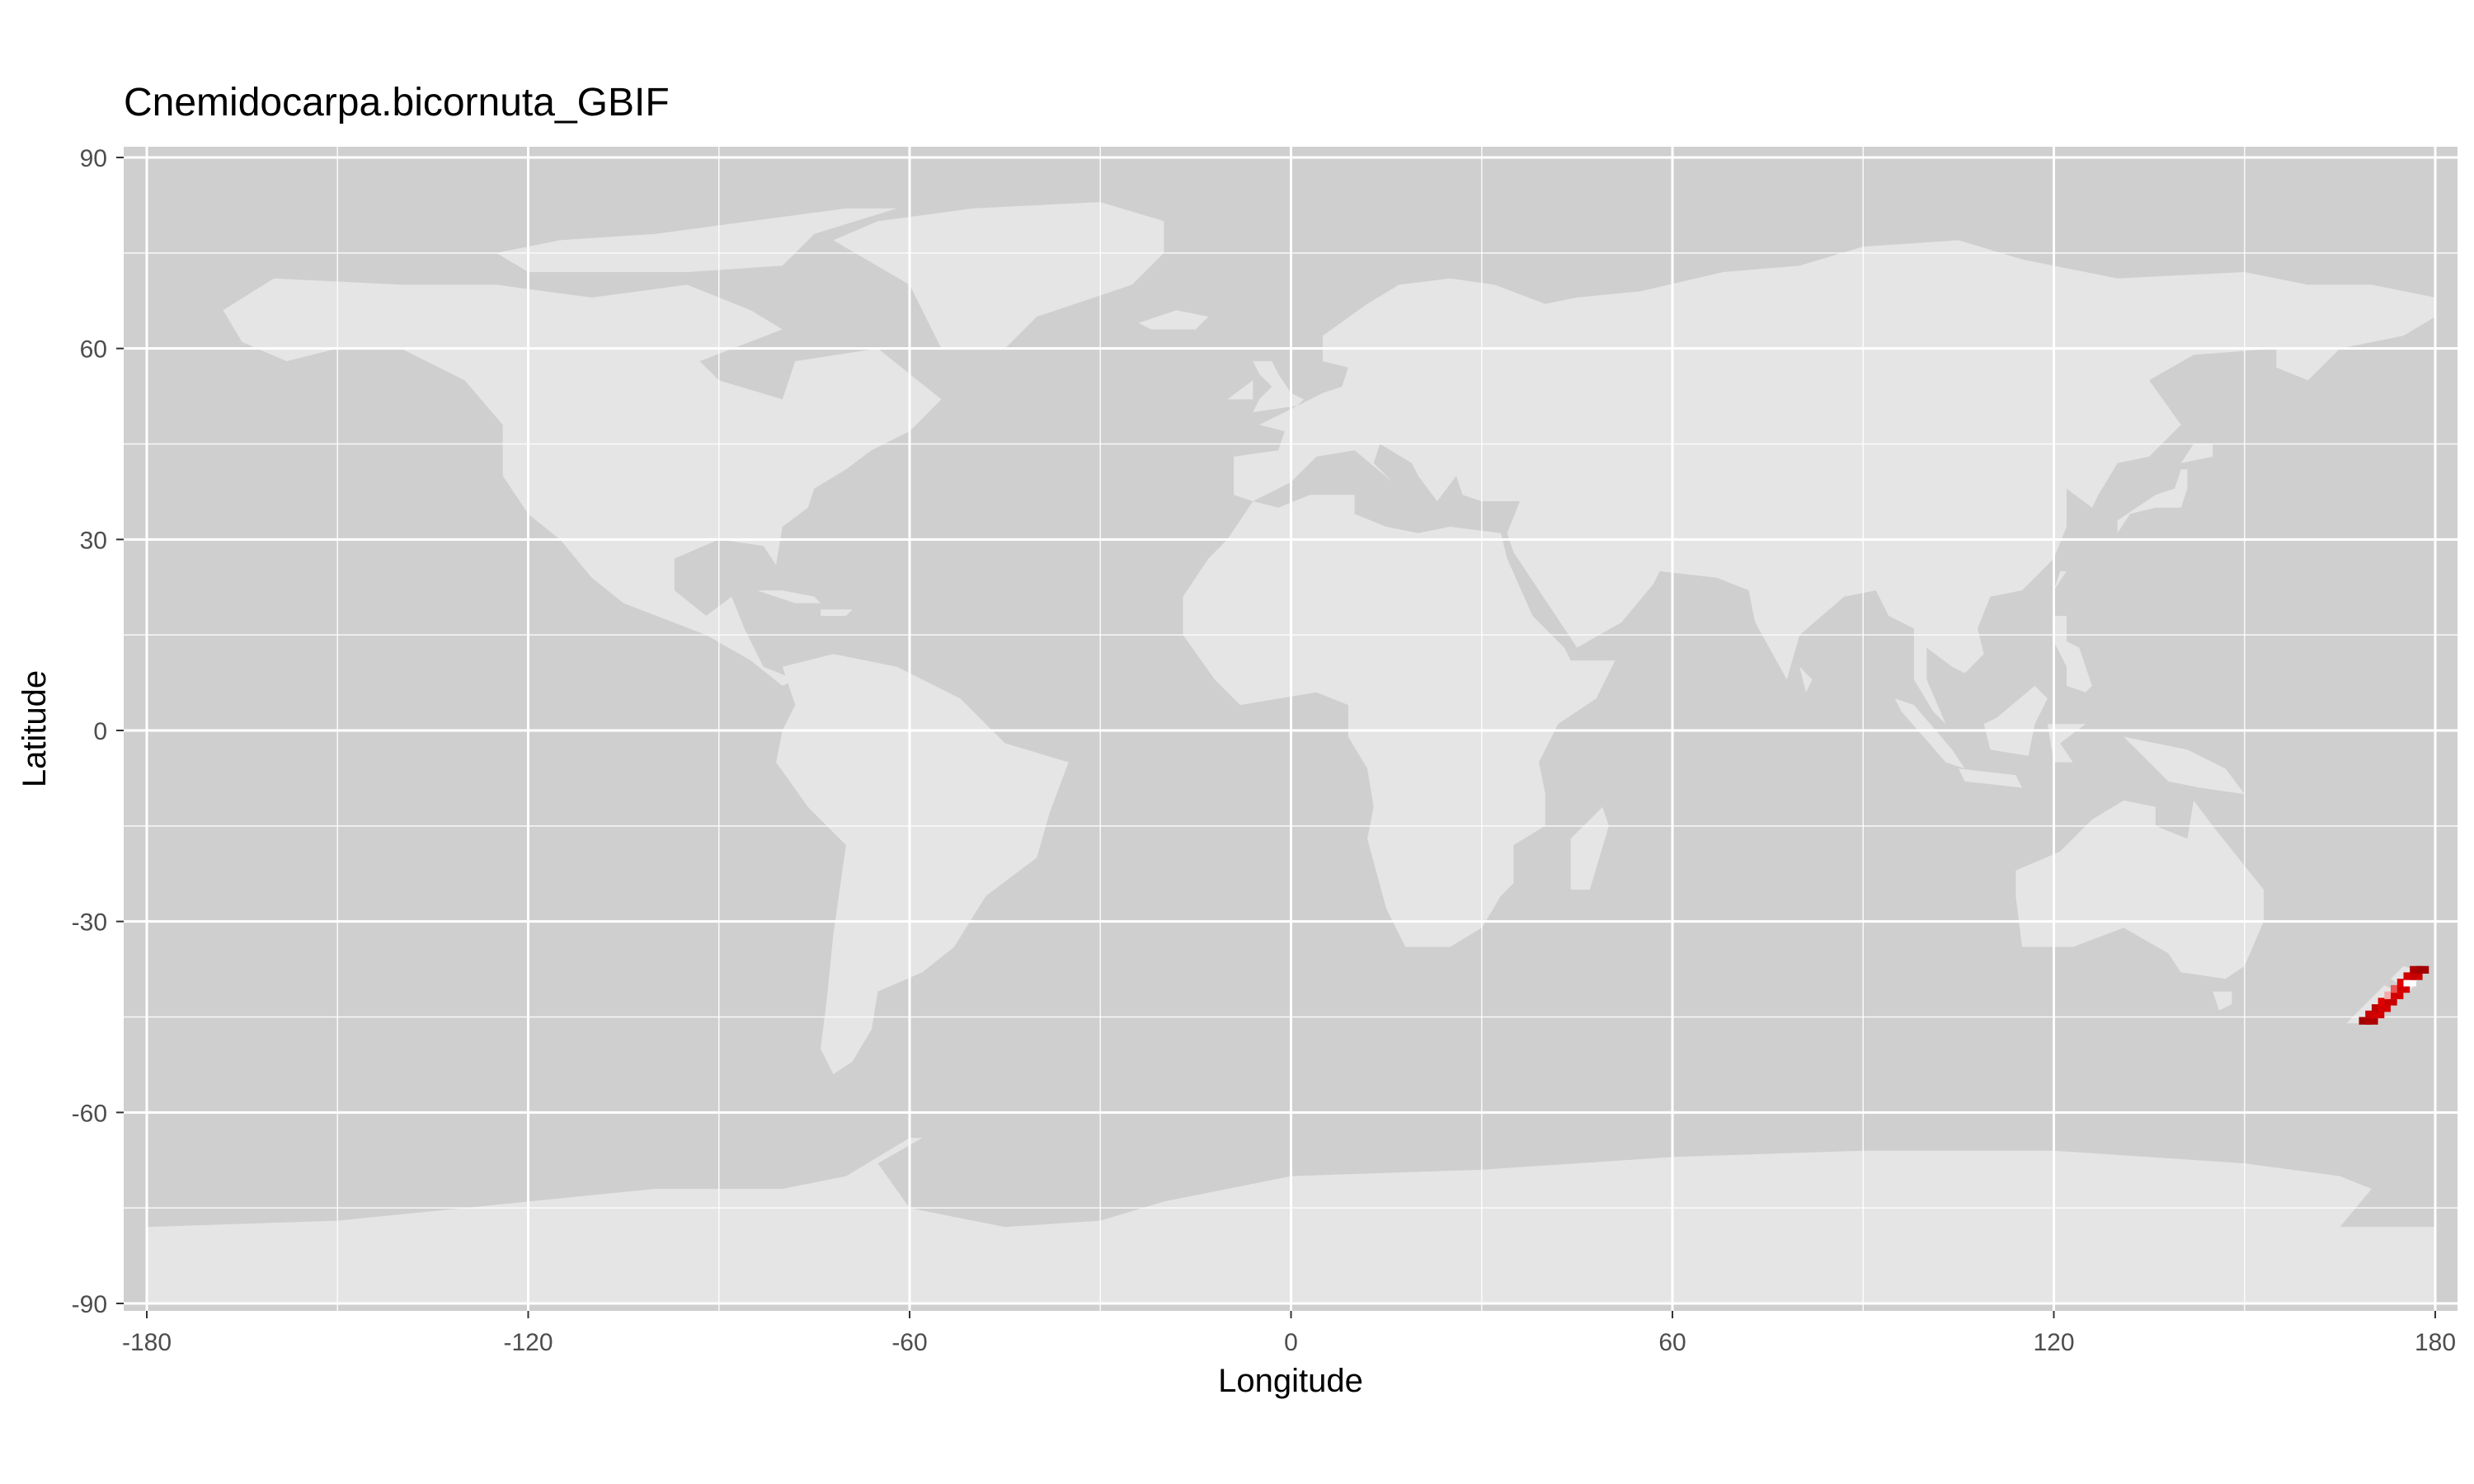 Image resolution: width=2474 pixels, height=1484 pixels. Describe the element at coordinates (1672, 1342) in the screenshot. I see `x-tick-label: 60` at that location.